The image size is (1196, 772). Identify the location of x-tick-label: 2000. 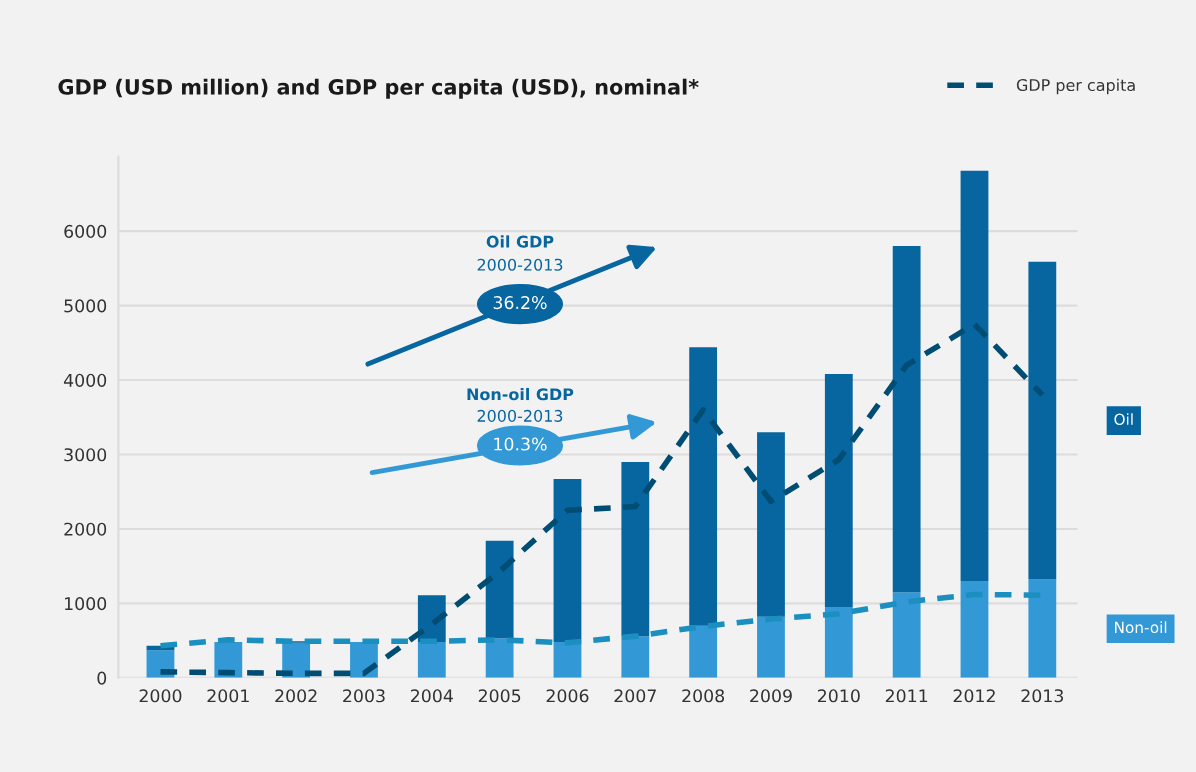
(160, 696).